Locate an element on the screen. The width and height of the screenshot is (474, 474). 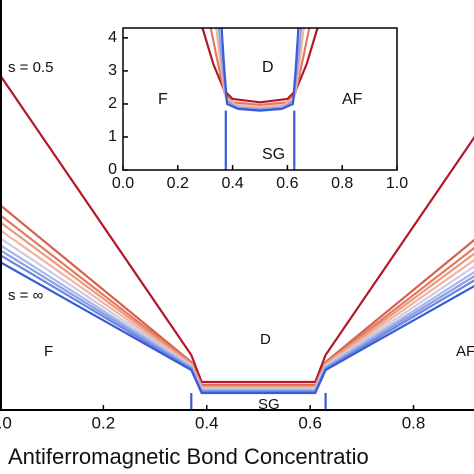
x-tick-label: 1.0 is located at coordinates (397, 183).